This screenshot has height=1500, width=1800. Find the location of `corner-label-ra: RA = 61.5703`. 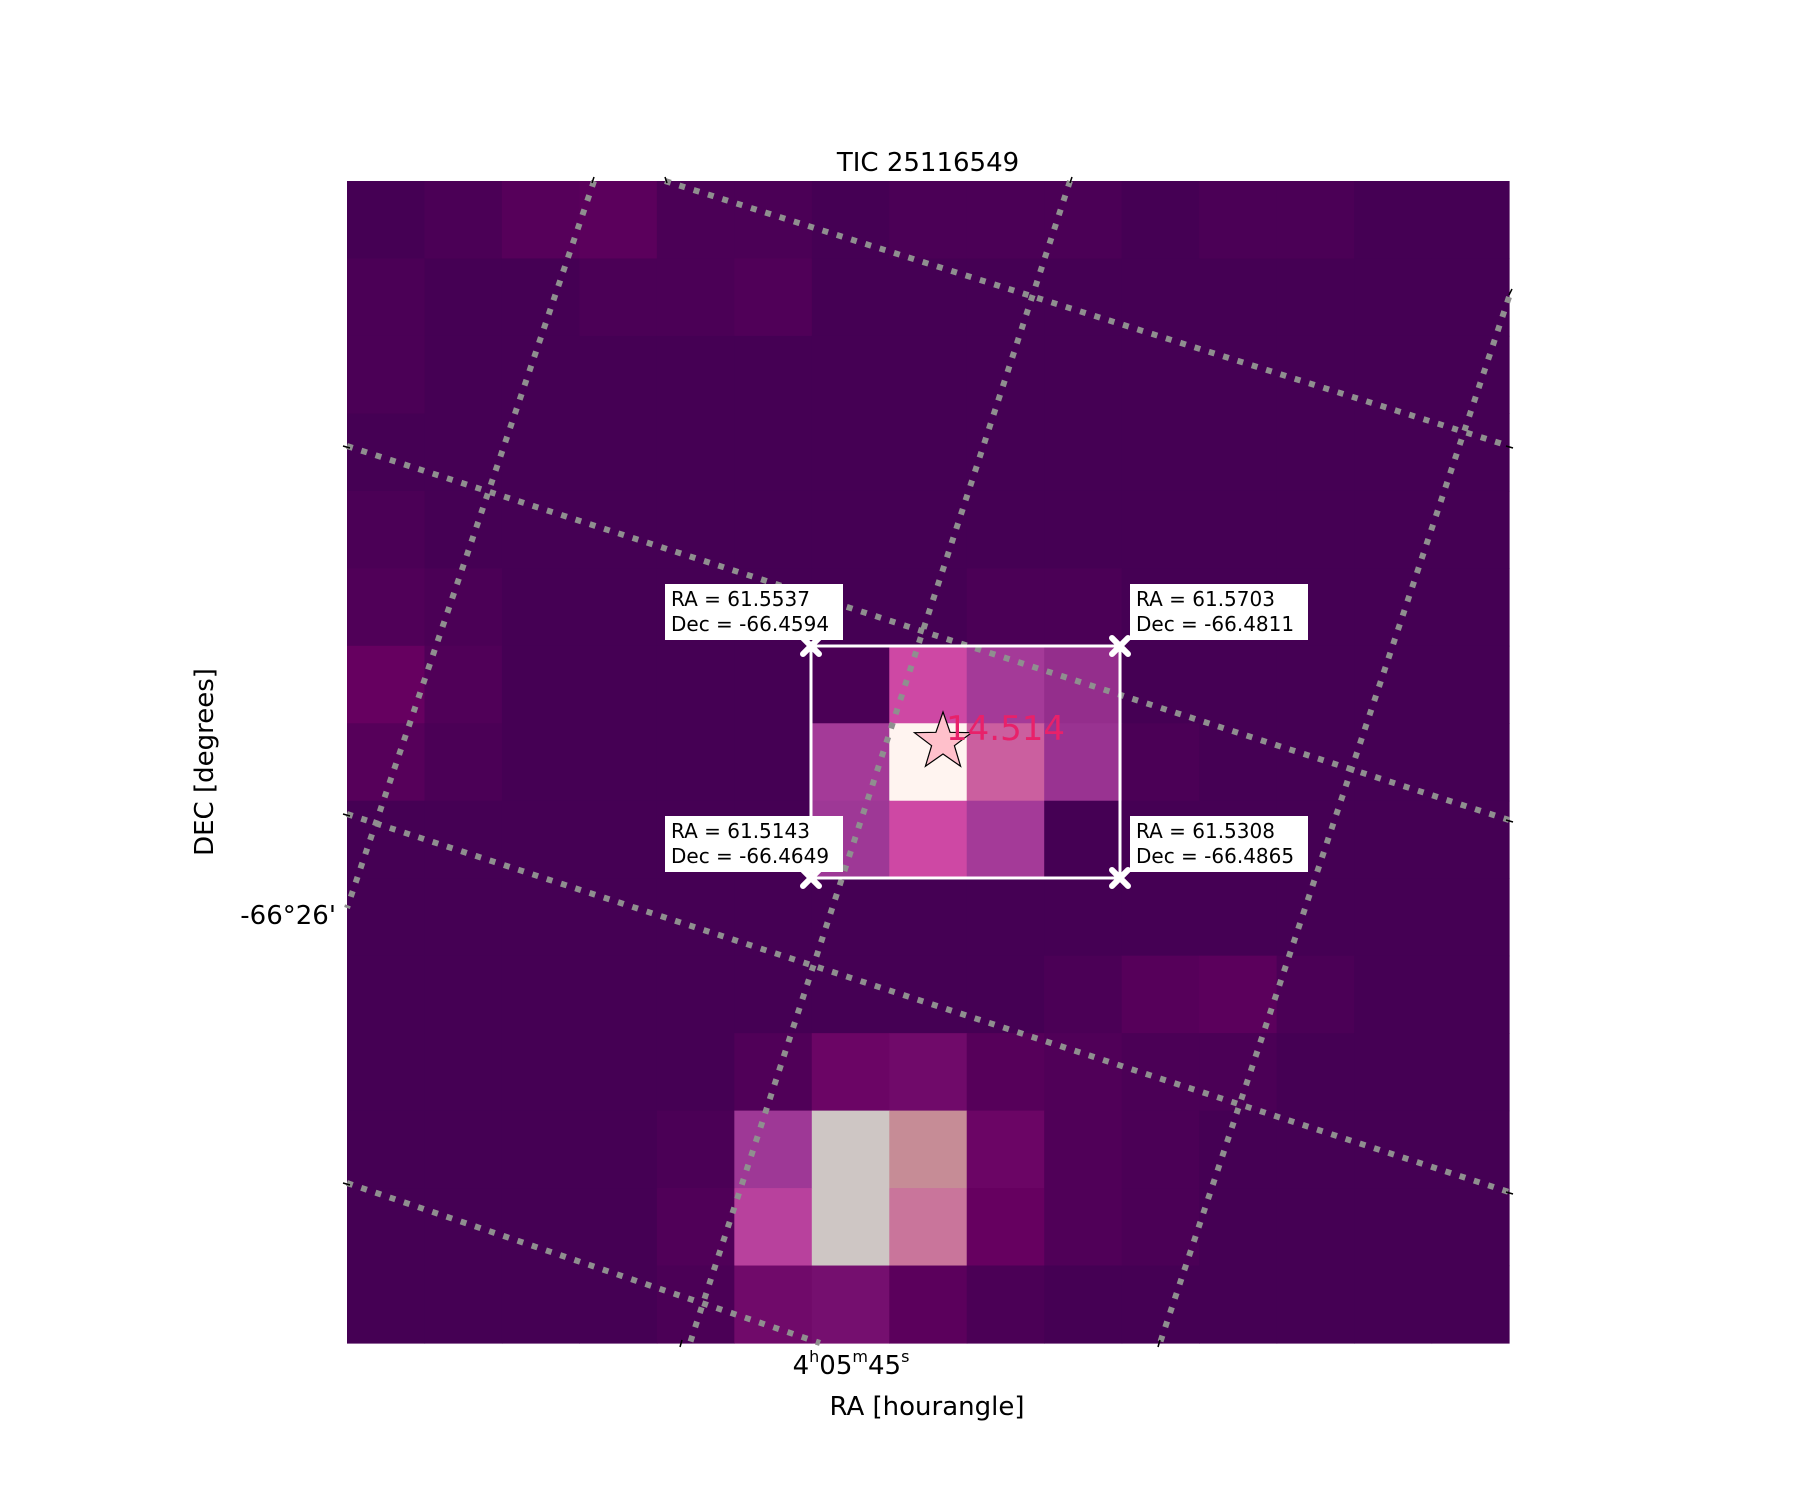

corner-label-ra: RA = 61.5703 is located at coordinates (1205, 599).